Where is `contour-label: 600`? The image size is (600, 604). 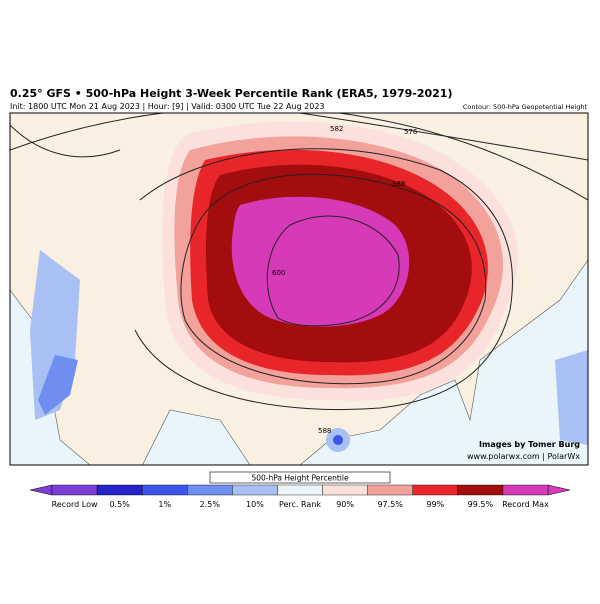 contour-label: 600 is located at coordinates (278, 273).